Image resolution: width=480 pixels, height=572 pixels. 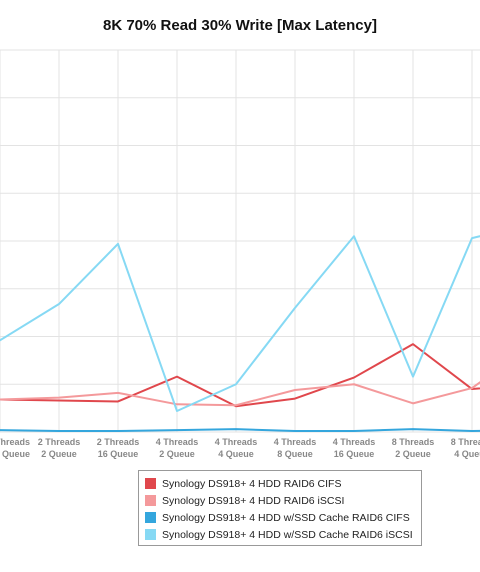 I want to click on legend-label-hdd-iscsi: Synology DS918+ 4 HDD RAID6 iSCSI, so click(x=253, y=500).